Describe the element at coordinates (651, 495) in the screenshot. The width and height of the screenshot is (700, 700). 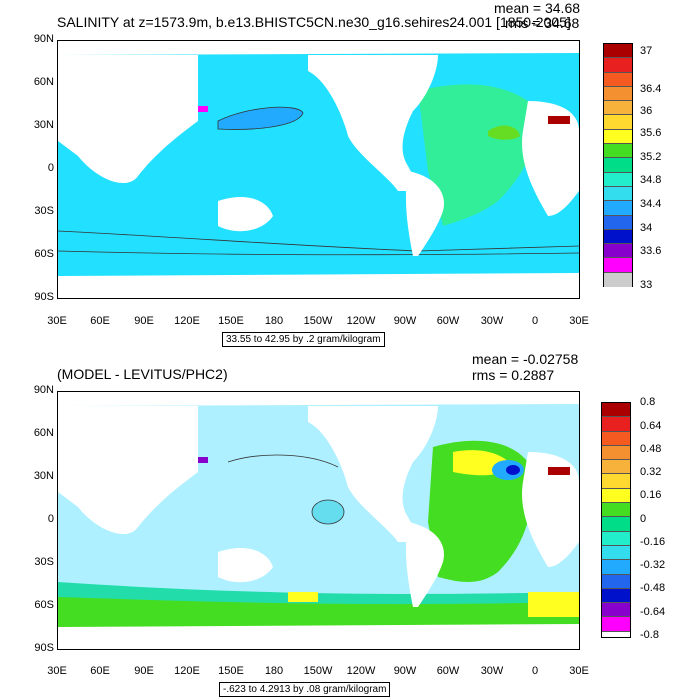
I see `panel2-colorbar-label: 0.16` at that location.